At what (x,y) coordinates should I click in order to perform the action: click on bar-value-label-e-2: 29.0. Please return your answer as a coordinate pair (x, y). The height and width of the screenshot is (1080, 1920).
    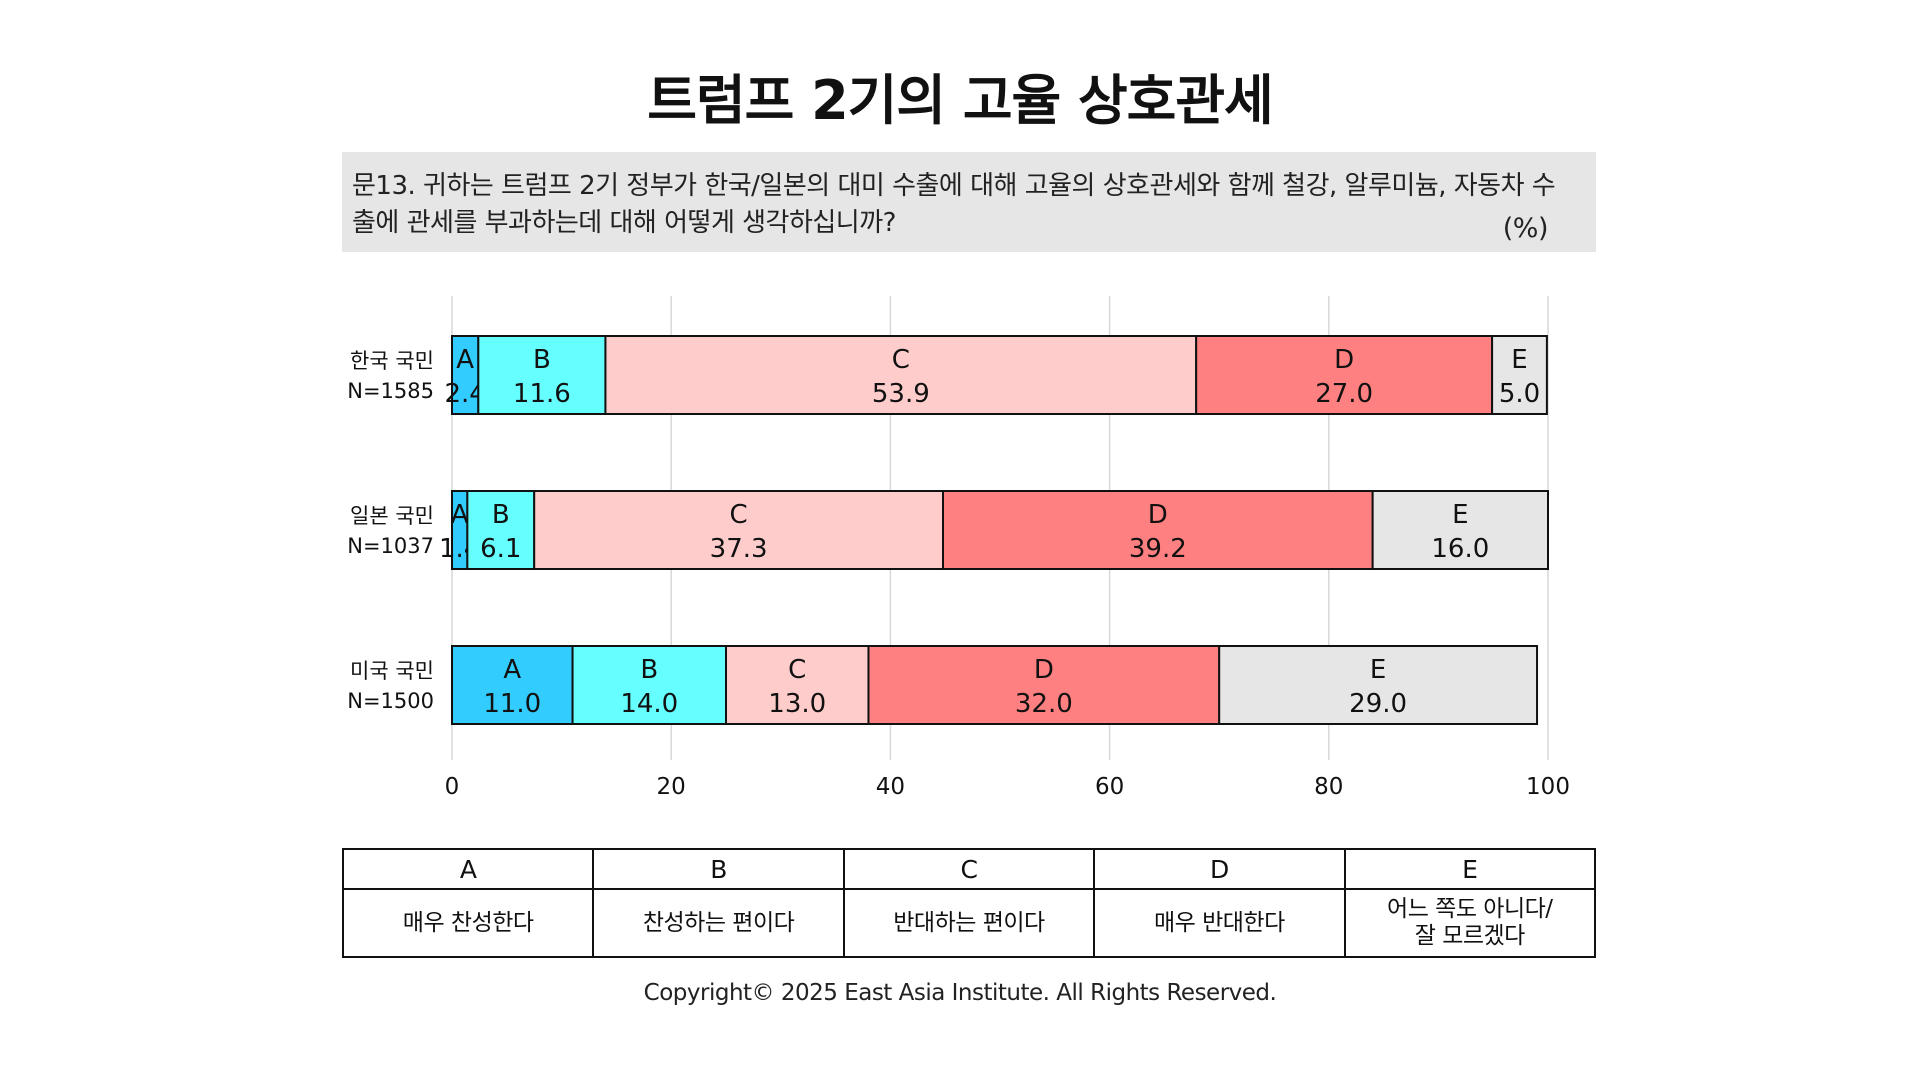
    Looking at the image, I should click on (1378, 704).